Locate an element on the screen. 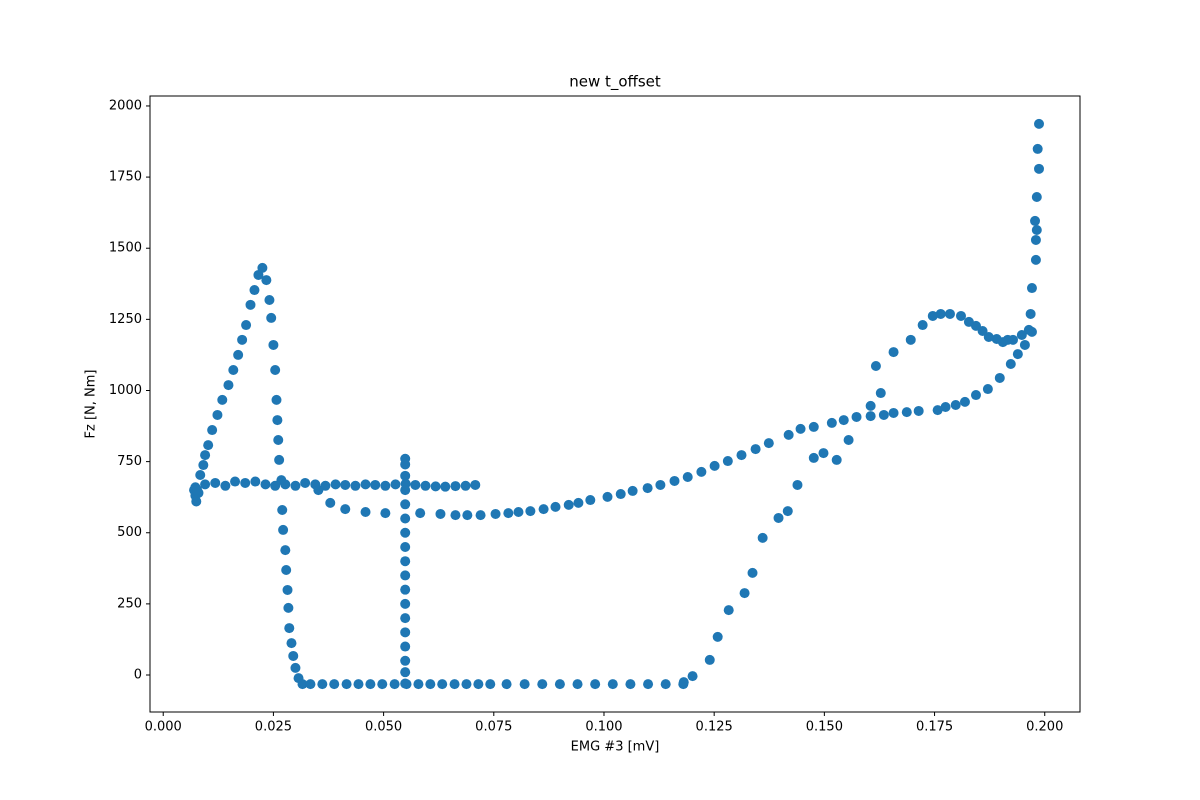 This screenshot has height=800, width=1200. y-axis-label: Fz [N, Nm] is located at coordinates (91, 404).